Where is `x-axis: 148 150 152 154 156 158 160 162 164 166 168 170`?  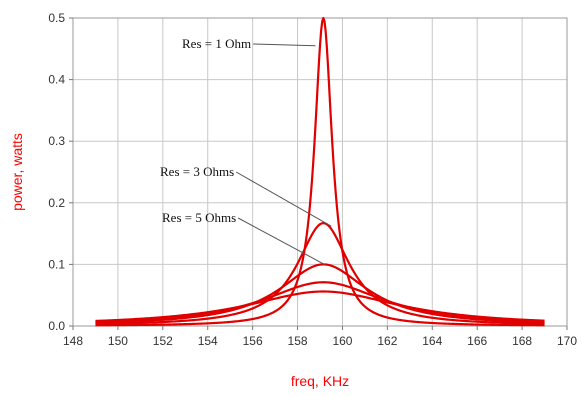
x-axis: 148 150 152 154 156 158 160 162 164 166 168 170 is located at coordinates (320, 337).